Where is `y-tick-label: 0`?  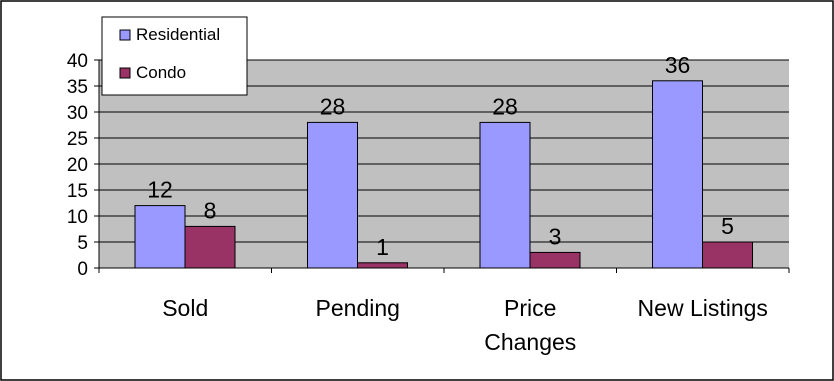
y-tick-label: 0 is located at coordinates (82, 269).